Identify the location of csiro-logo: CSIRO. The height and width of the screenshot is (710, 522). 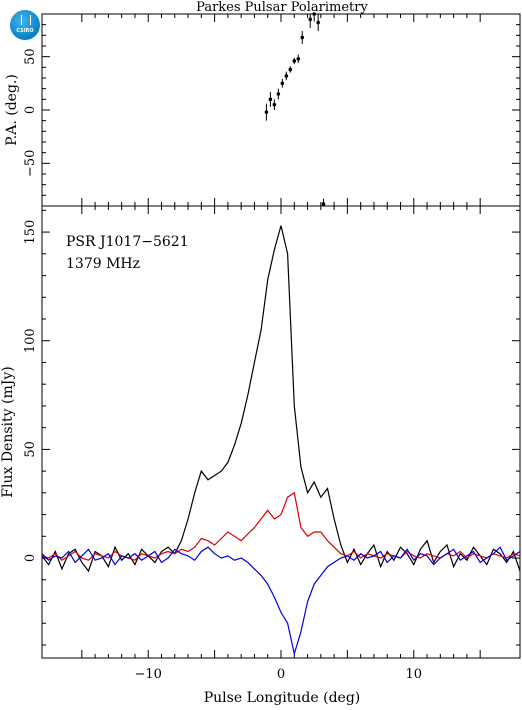
(25, 25).